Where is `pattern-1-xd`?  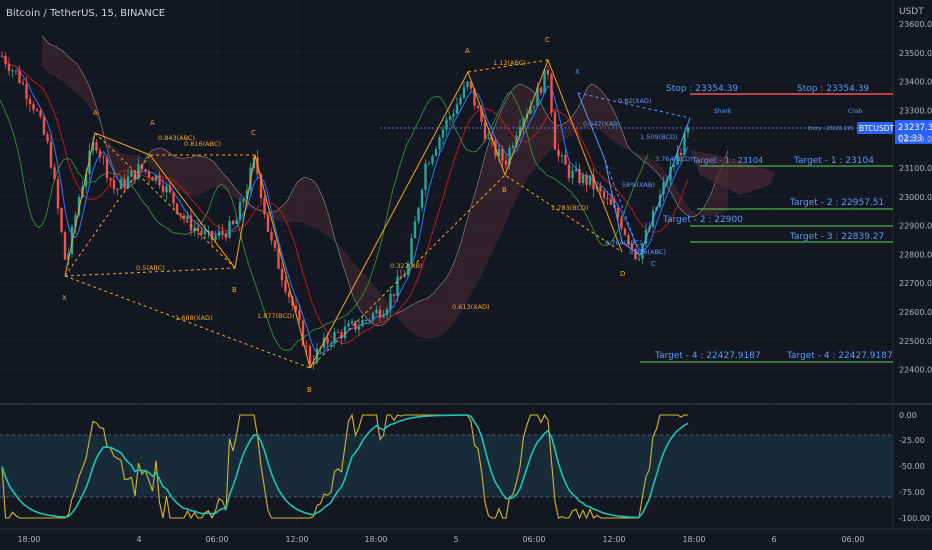
pattern-1-xd is located at coordinates (150, 272).